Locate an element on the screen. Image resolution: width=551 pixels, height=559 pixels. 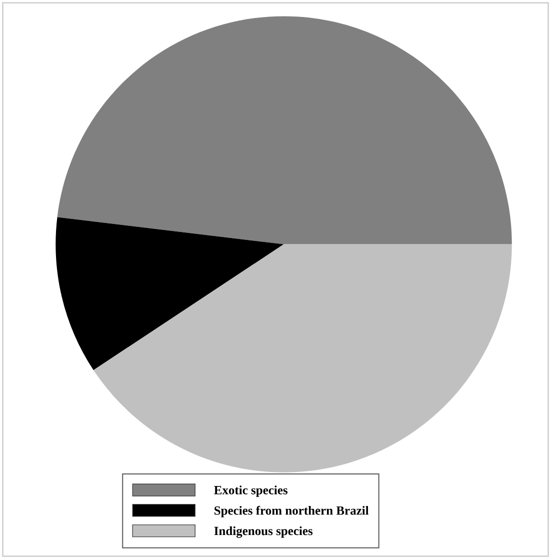
legend-label: Exotic species is located at coordinates (251, 491).